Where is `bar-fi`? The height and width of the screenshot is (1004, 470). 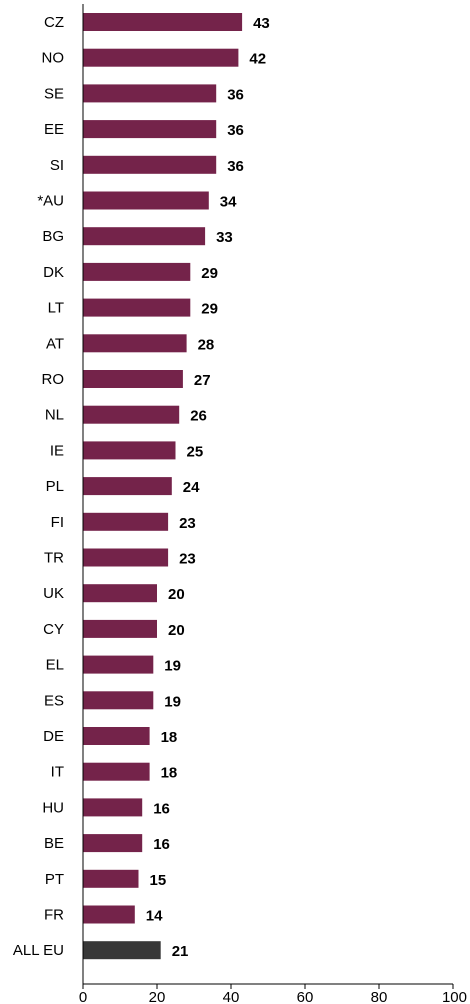 bar-fi is located at coordinates (126, 521).